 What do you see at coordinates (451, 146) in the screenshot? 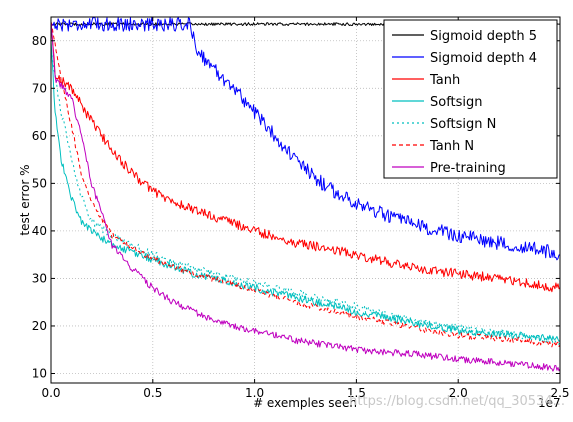
I see `legend-label: Tanh N` at bounding box center [451, 146].